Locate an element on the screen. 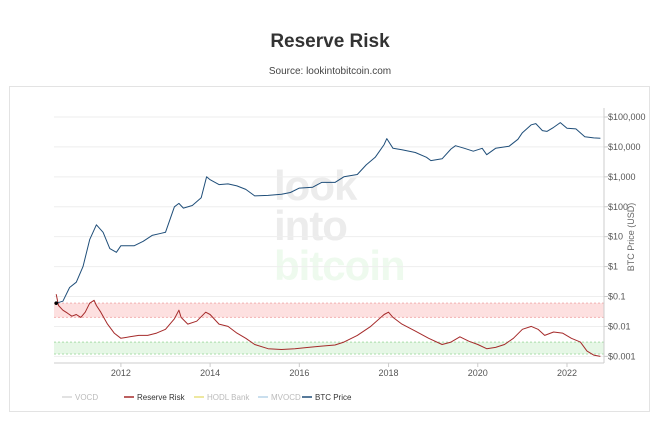 The height and width of the screenshot is (440, 660). x-tick-label-0: 2012 is located at coordinates (121, 373).